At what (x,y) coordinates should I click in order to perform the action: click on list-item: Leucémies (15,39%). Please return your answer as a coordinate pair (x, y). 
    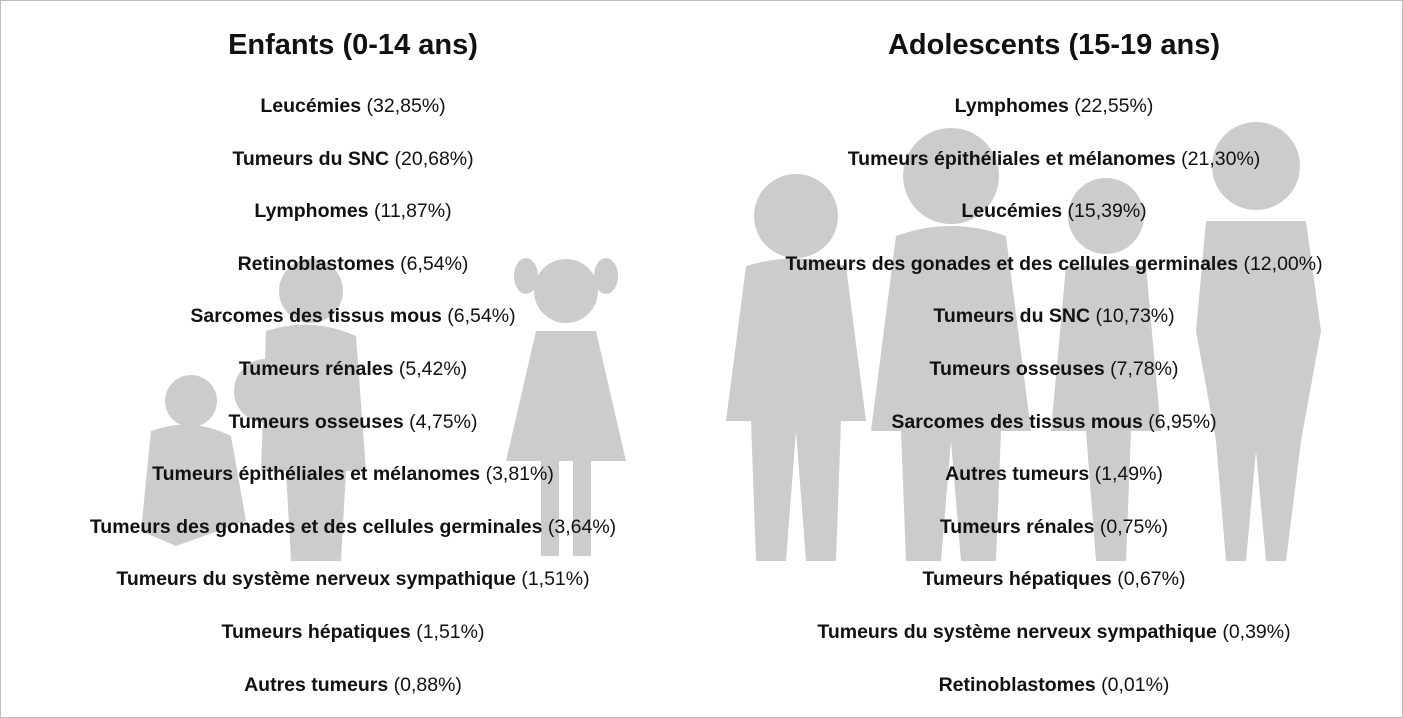
    Looking at the image, I should click on (1053, 211).